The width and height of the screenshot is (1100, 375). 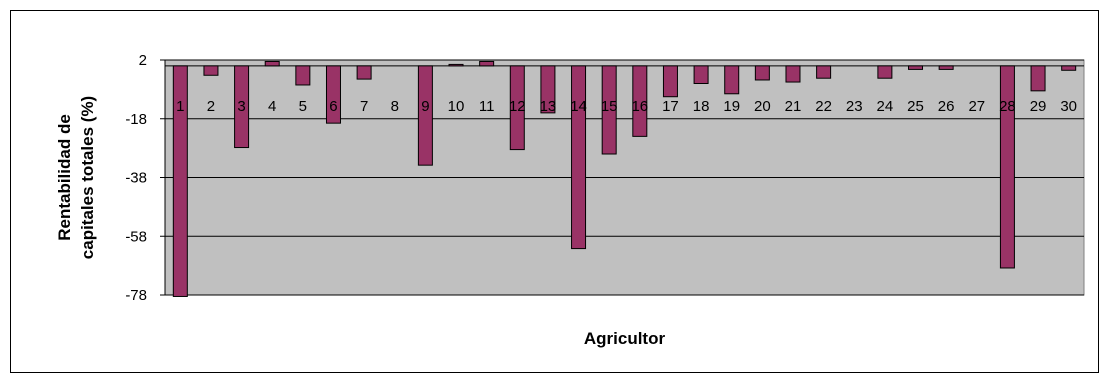 I want to click on x-tick-label: 1, so click(x=180, y=106).